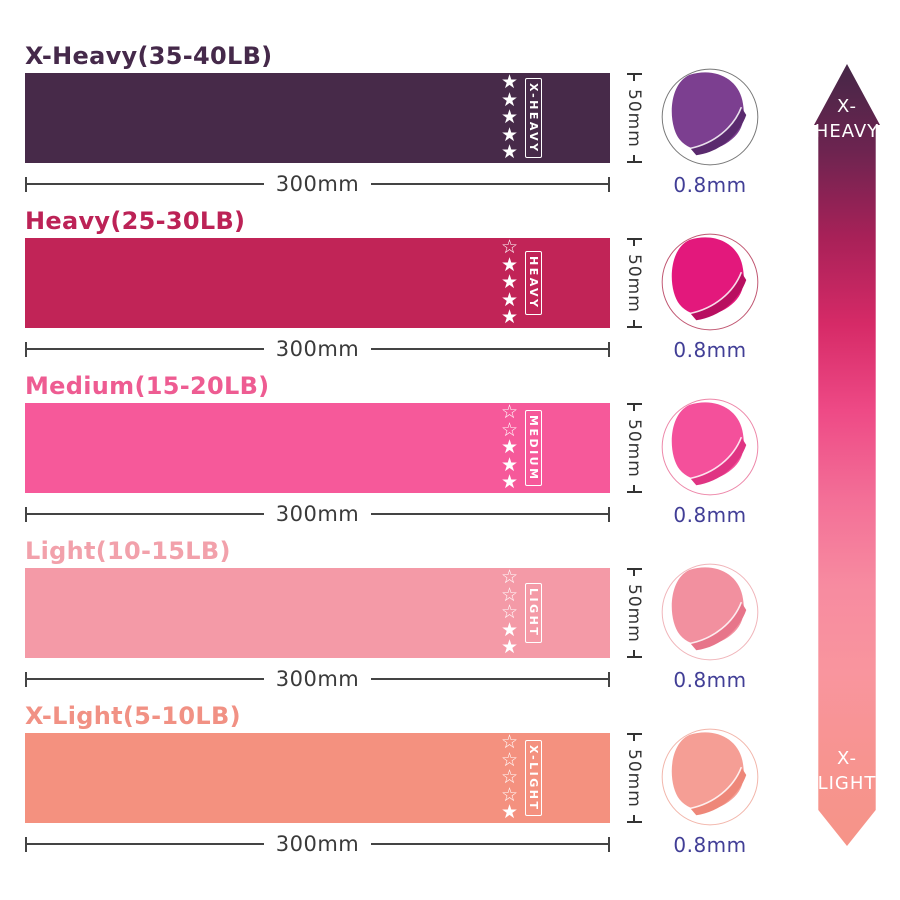 Image resolution: width=900 pixels, height=900 pixels. Describe the element at coordinates (847, 771) in the screenshot. I see `scale-bottom-label: X- LIGHT` at that location.